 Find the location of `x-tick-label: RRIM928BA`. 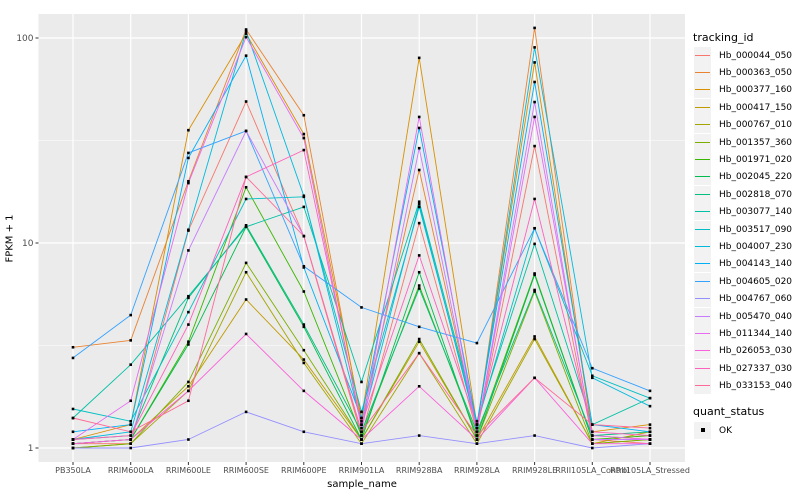

x-tick-label: RRIM928BA is located at coordinates (419, 470).